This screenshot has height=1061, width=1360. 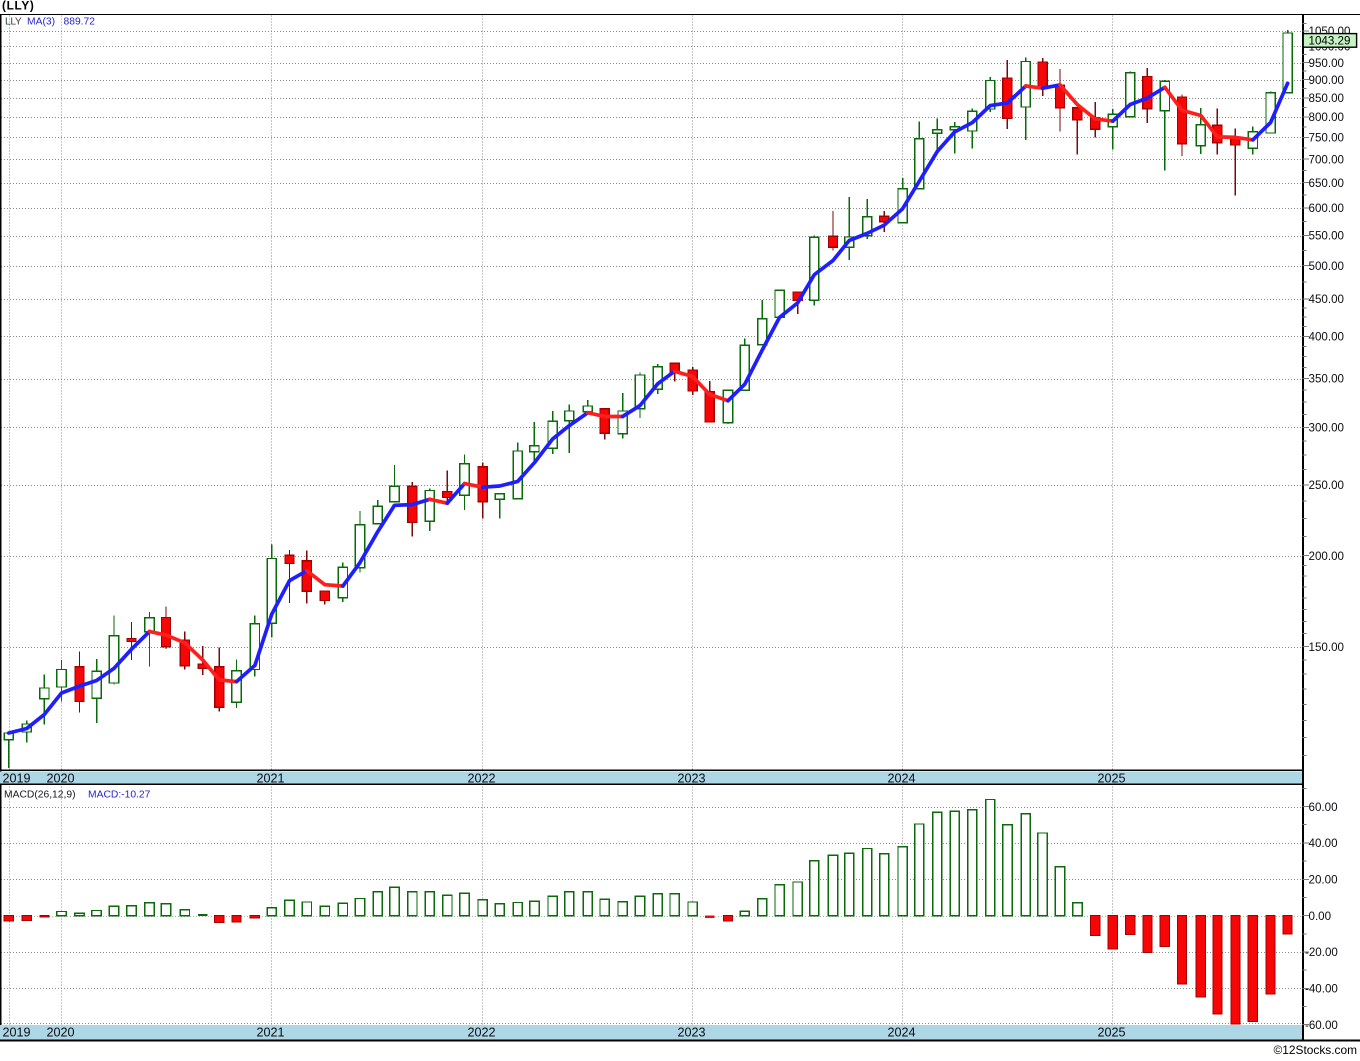 I want to click on svg-text: ©12Stocks.com, so click(x=1316, y=1049).